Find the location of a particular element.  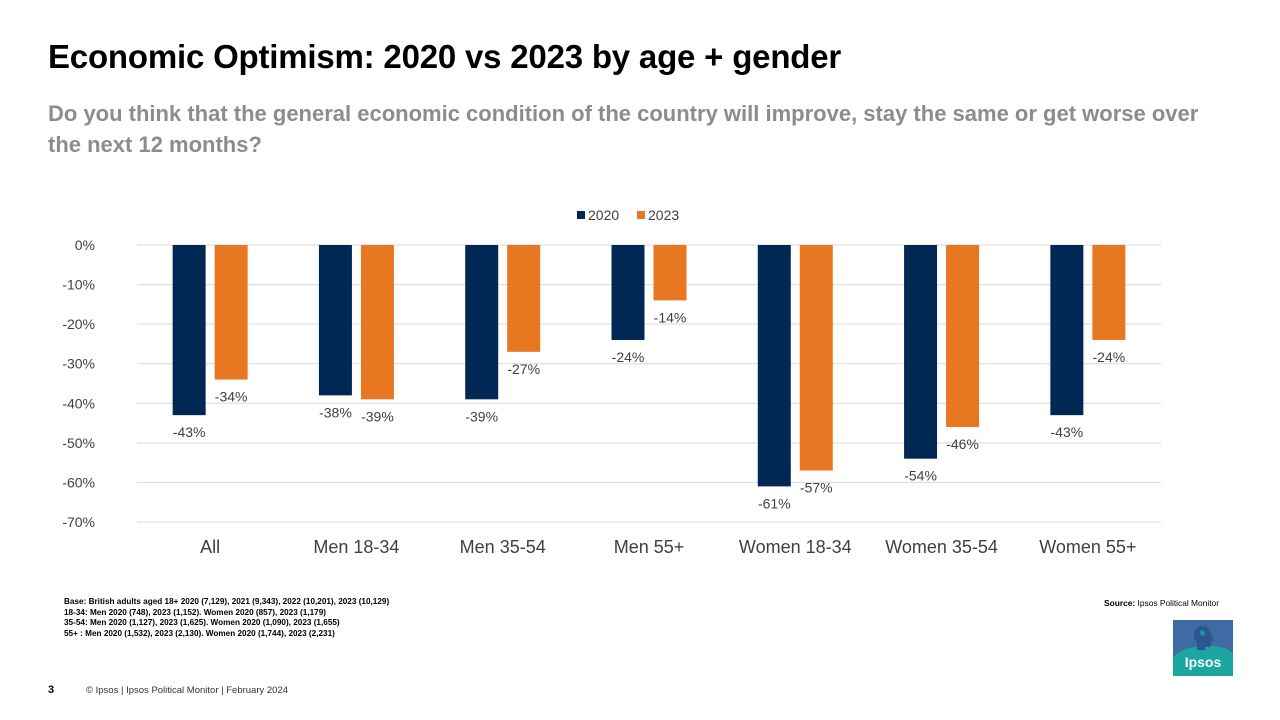

source-text: Ipsos Political Monitor is located at coordinates (1177, 603).